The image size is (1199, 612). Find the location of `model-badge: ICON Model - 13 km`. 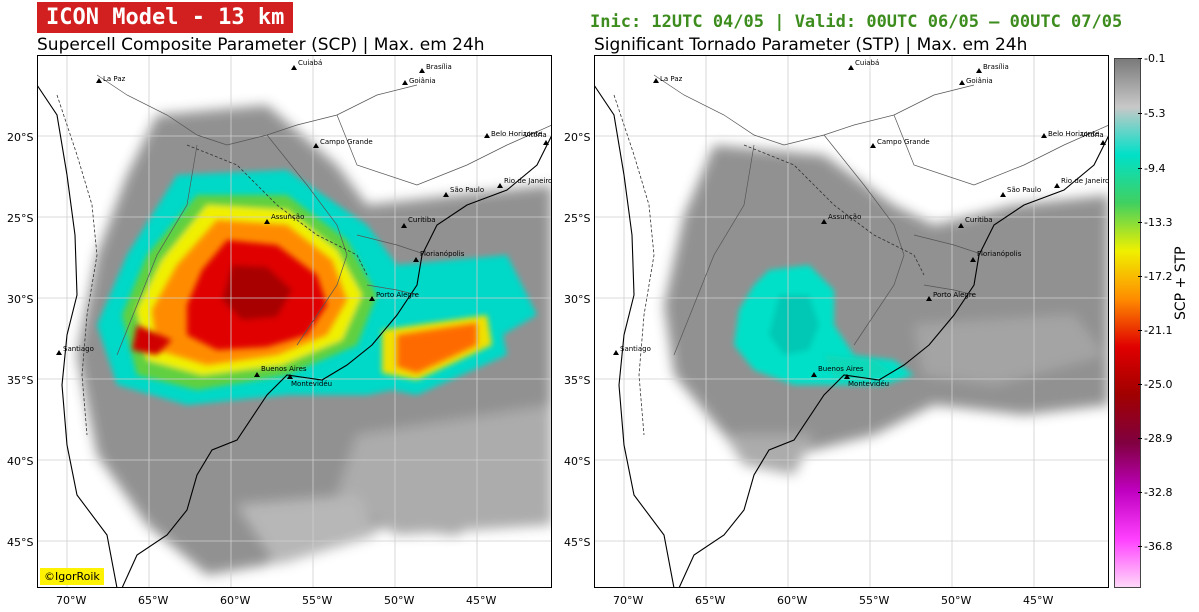

model-badge: ICON Model - 13 km is located at coordinates (165, 17).